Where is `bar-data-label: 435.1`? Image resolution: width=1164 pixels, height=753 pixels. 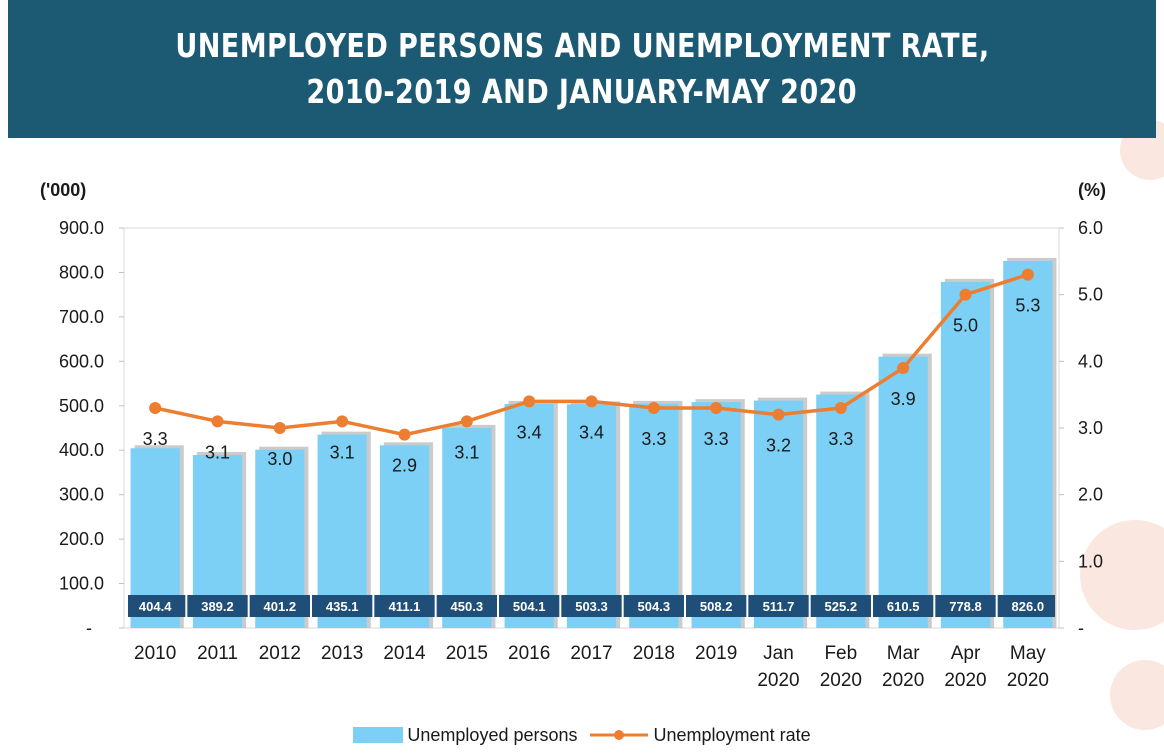 bar-data-label: 435.1 is located at coordinates (342, 606).